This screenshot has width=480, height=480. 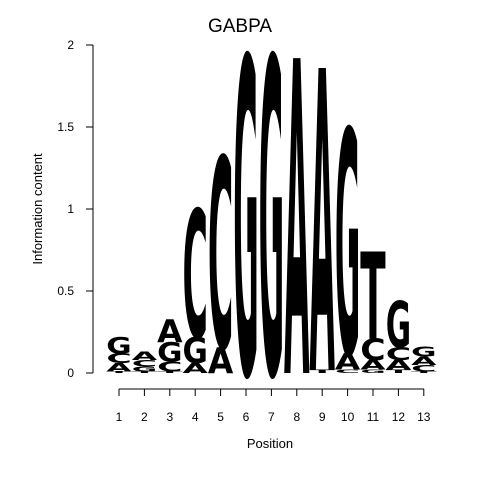 I want to click on x-tick-label: 4, so click(x=195, y=417).